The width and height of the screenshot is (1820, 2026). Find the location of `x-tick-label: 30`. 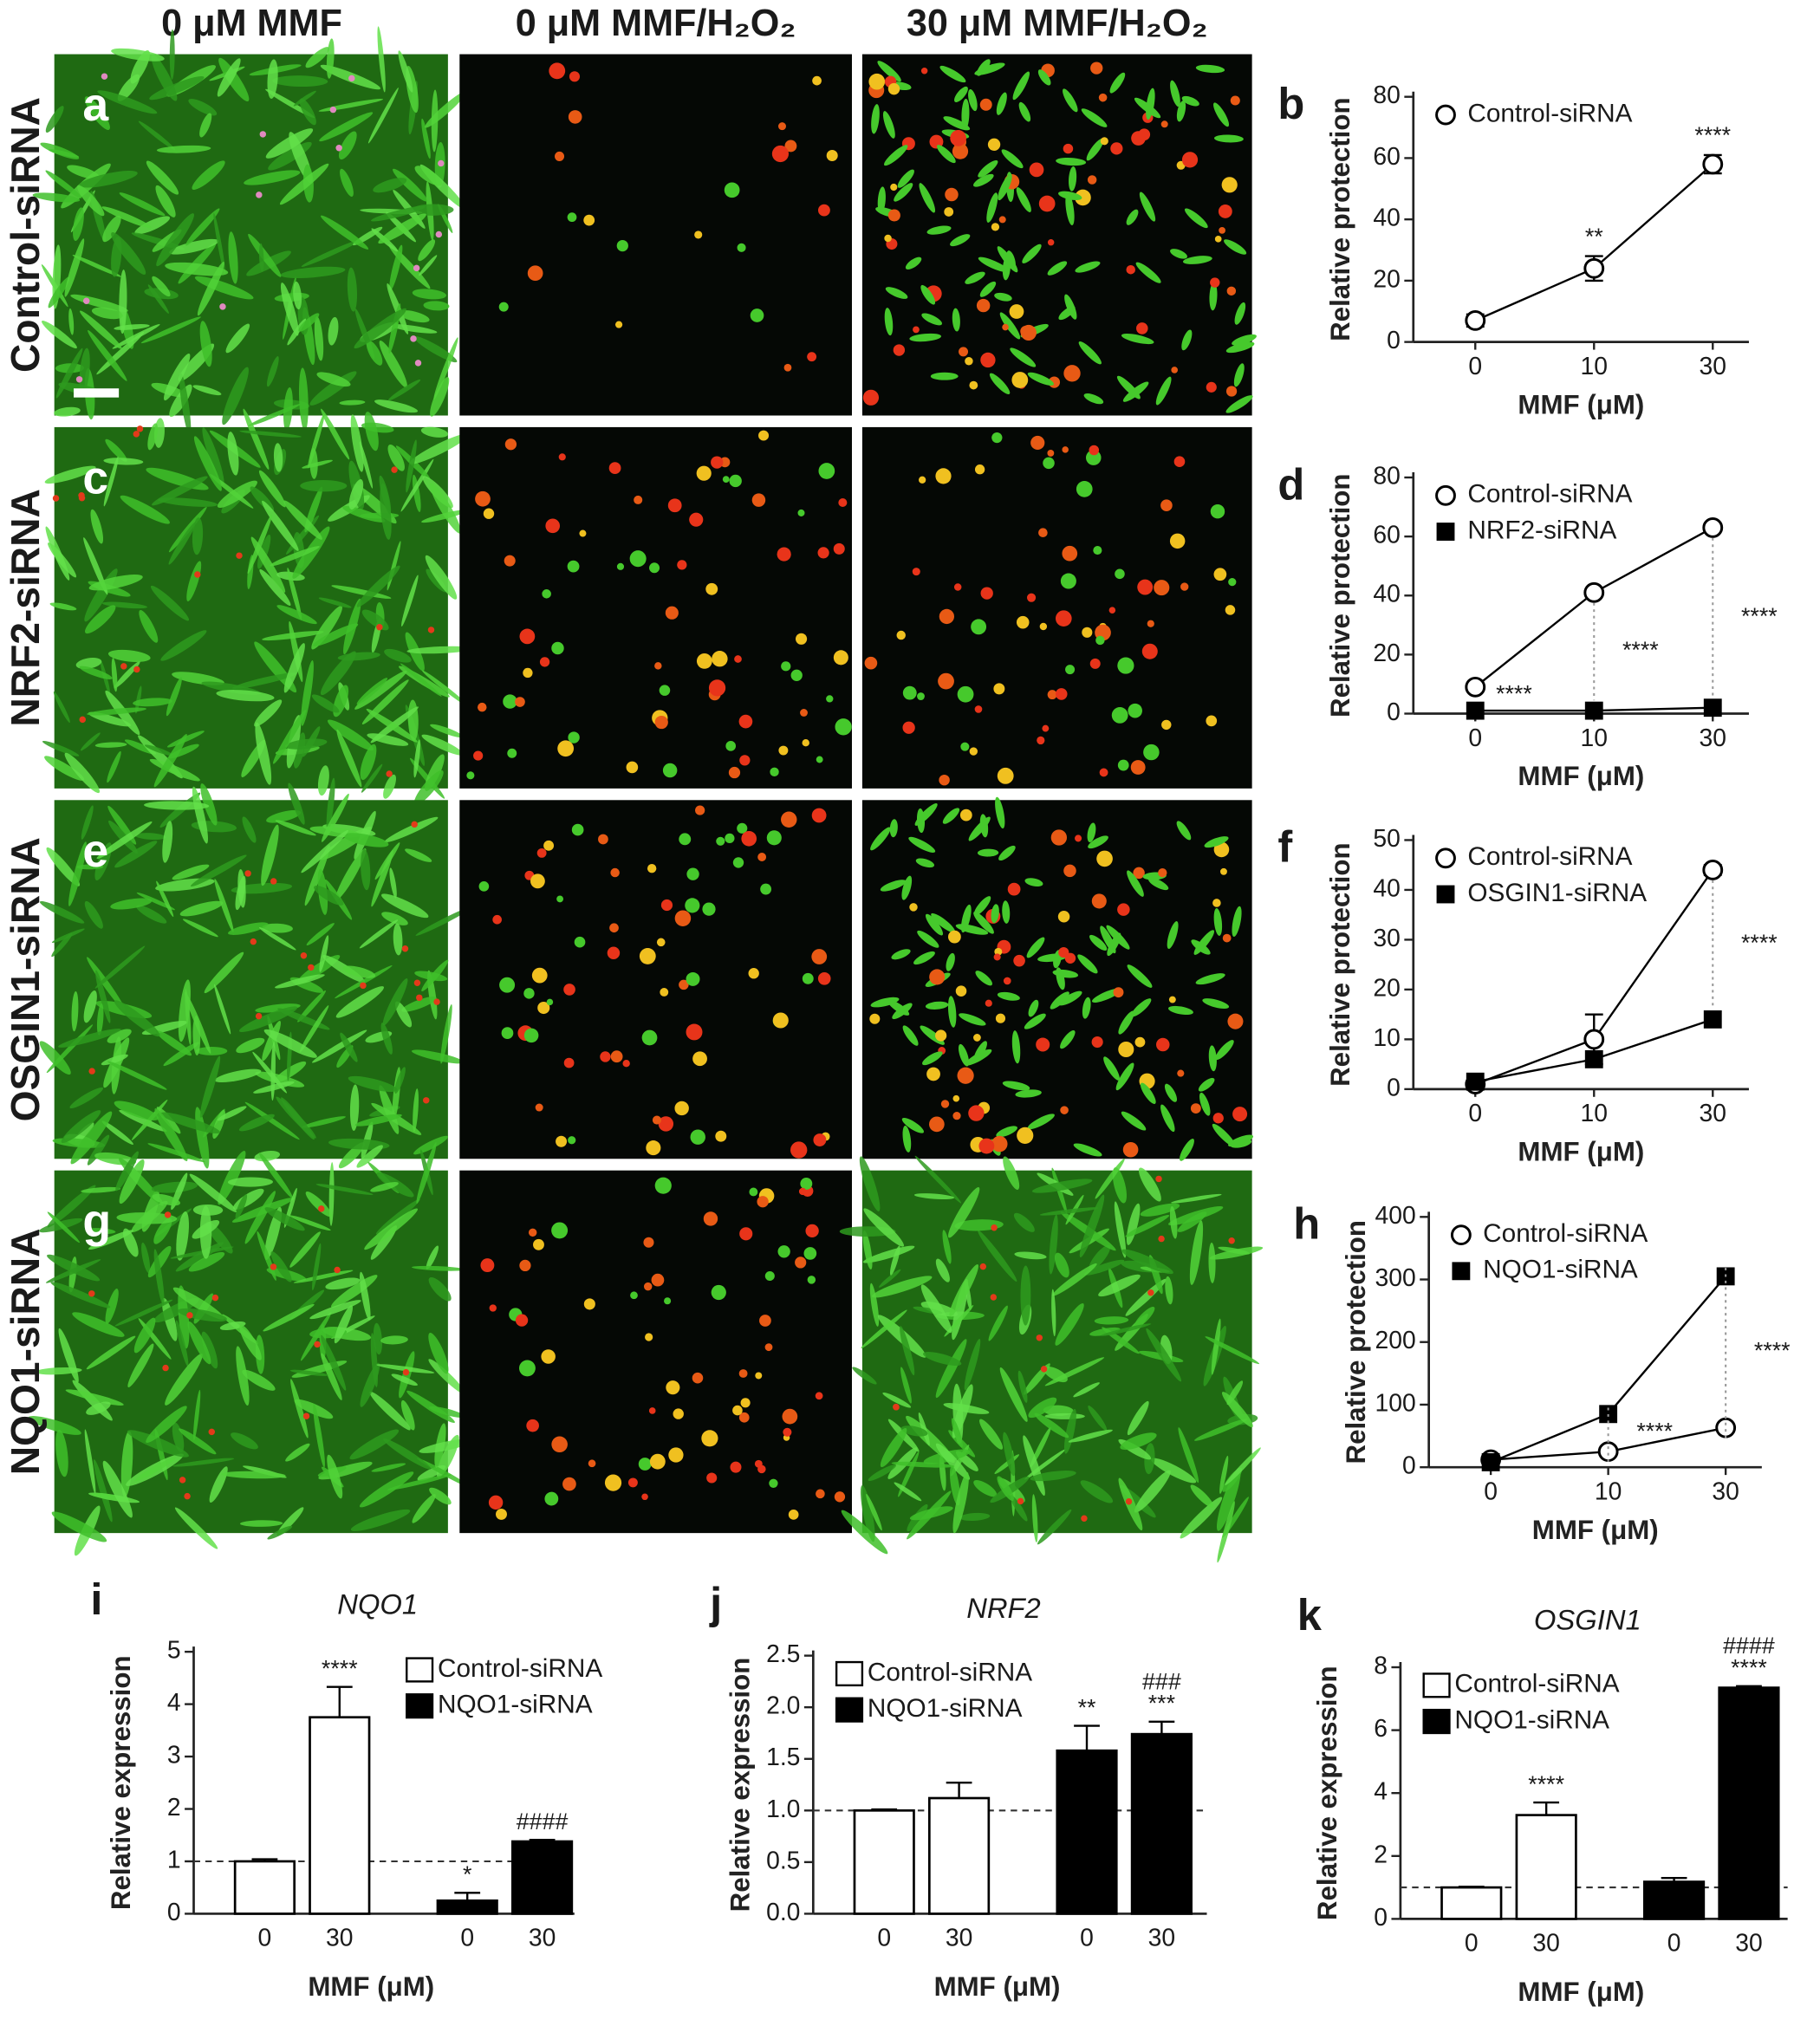

x-tick-label: 30 is located at coordinates (542, 1938).